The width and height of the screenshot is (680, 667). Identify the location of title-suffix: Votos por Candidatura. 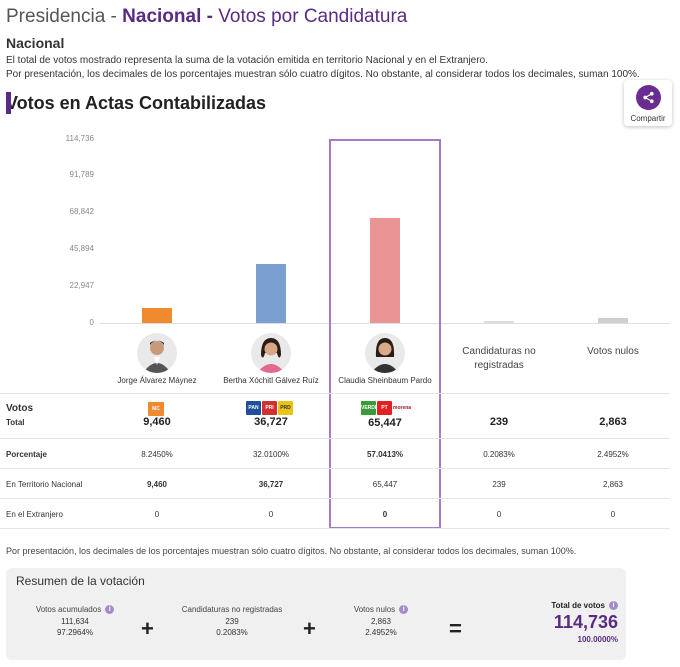
(313, 16).